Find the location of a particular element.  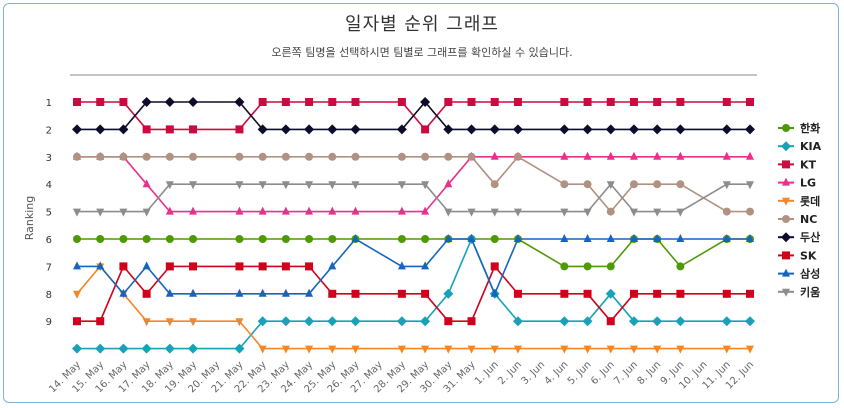

legend-label: 두산 is located at coordinates (810, 237).